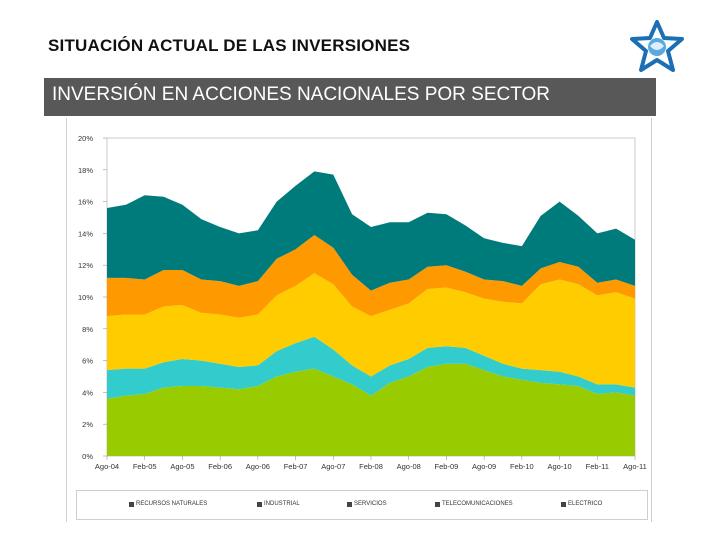 The width and height of the screenshot is (720, 540). What do you see at coordinates (85, 265) in the screenshot?
I see `y-tick-label: 12%` at bounding box center [85, 265].